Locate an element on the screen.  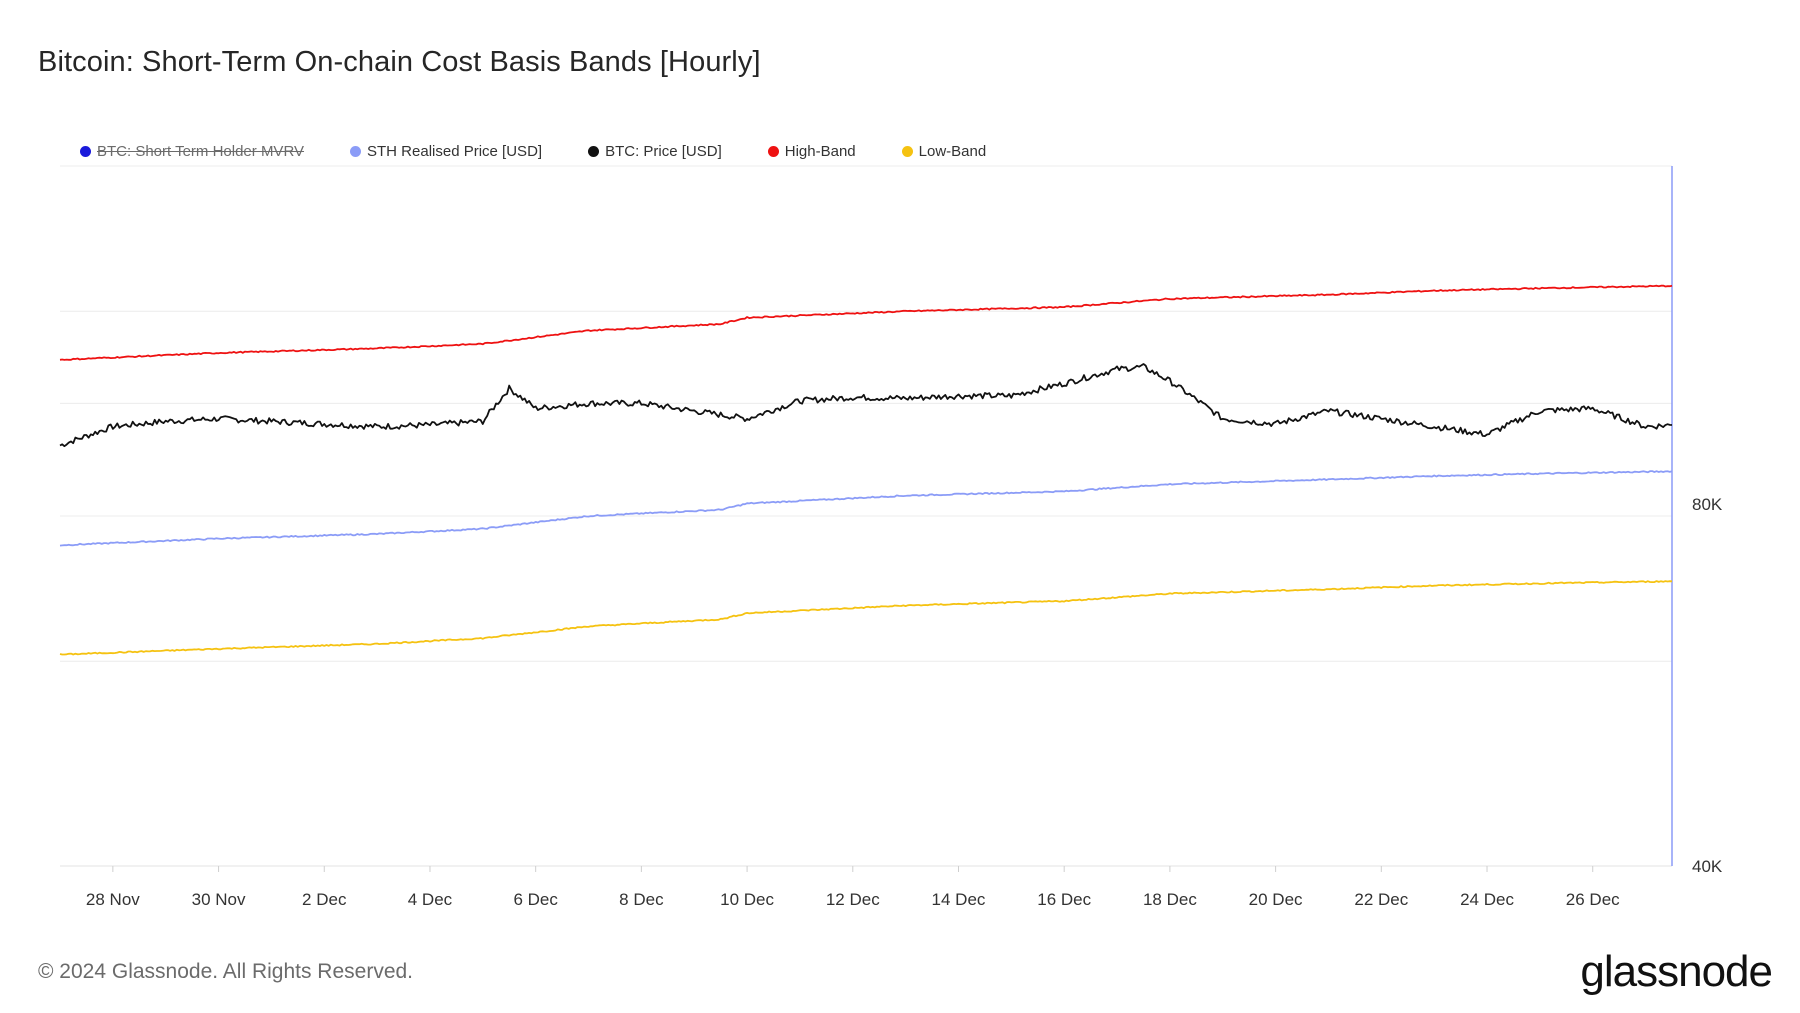
x-tick-label: 30 Nov is located at coordinates (219, 899).